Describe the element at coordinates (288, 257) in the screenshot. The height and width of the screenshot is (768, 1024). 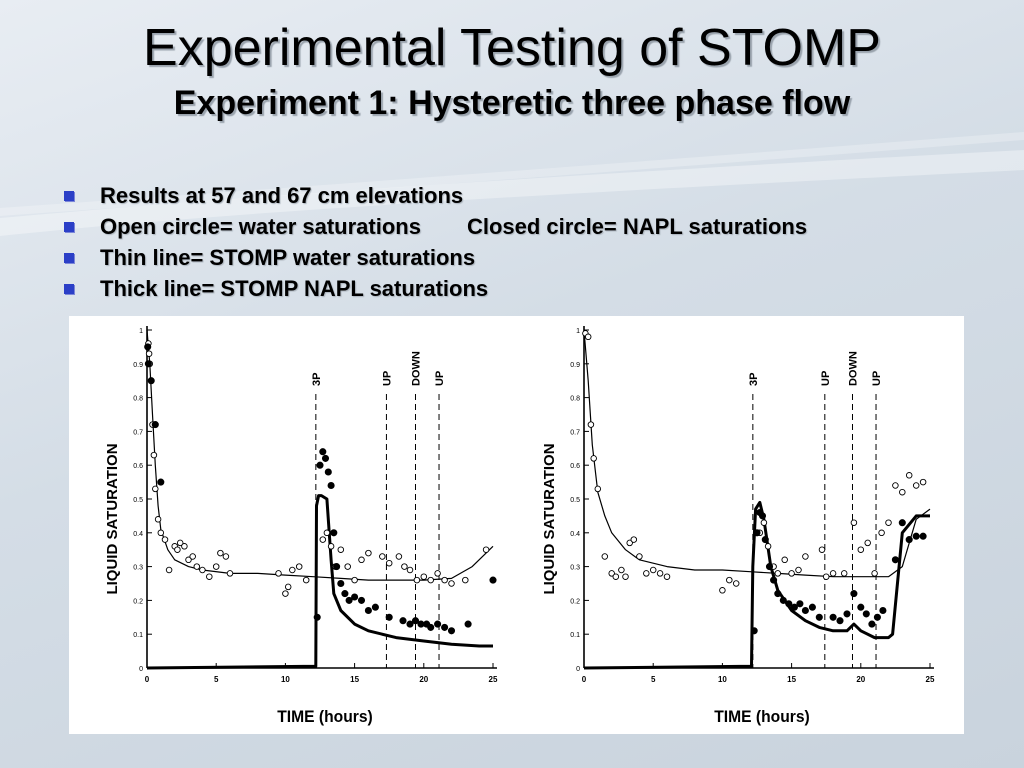
I see `bullet-text: Thin line= STOMP water saturations` at that location.